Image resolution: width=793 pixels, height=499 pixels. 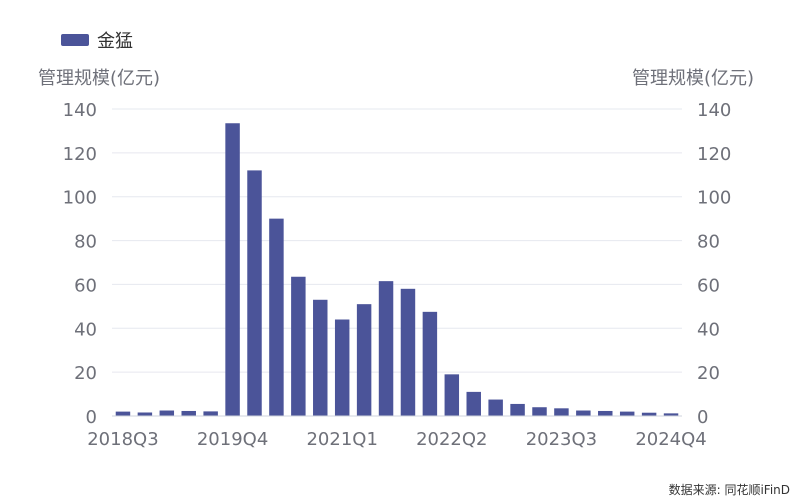 I want to click on x-tick-label: 2021Q1, so click(x=341, y=439).